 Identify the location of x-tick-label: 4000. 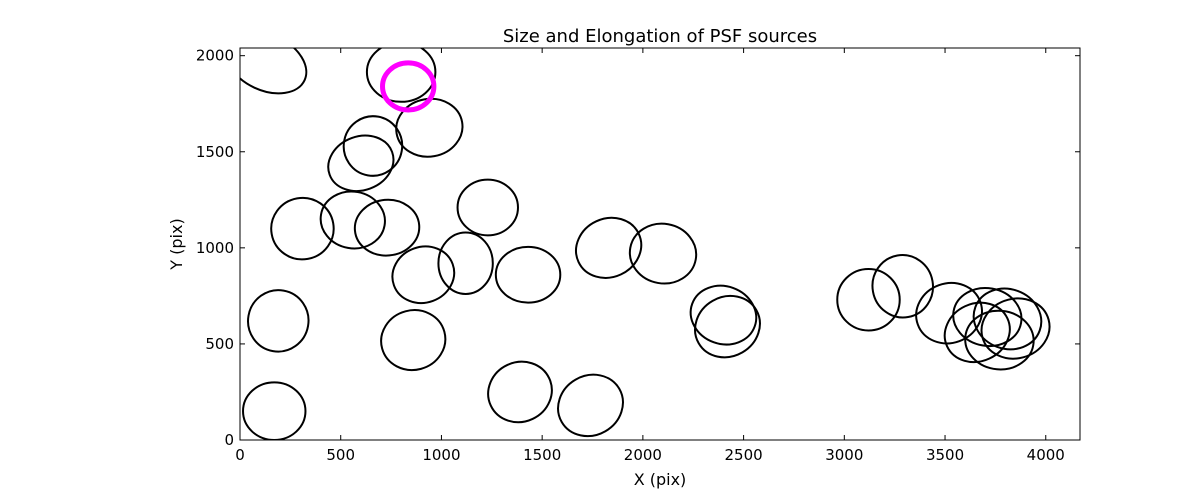
(1046, 455).